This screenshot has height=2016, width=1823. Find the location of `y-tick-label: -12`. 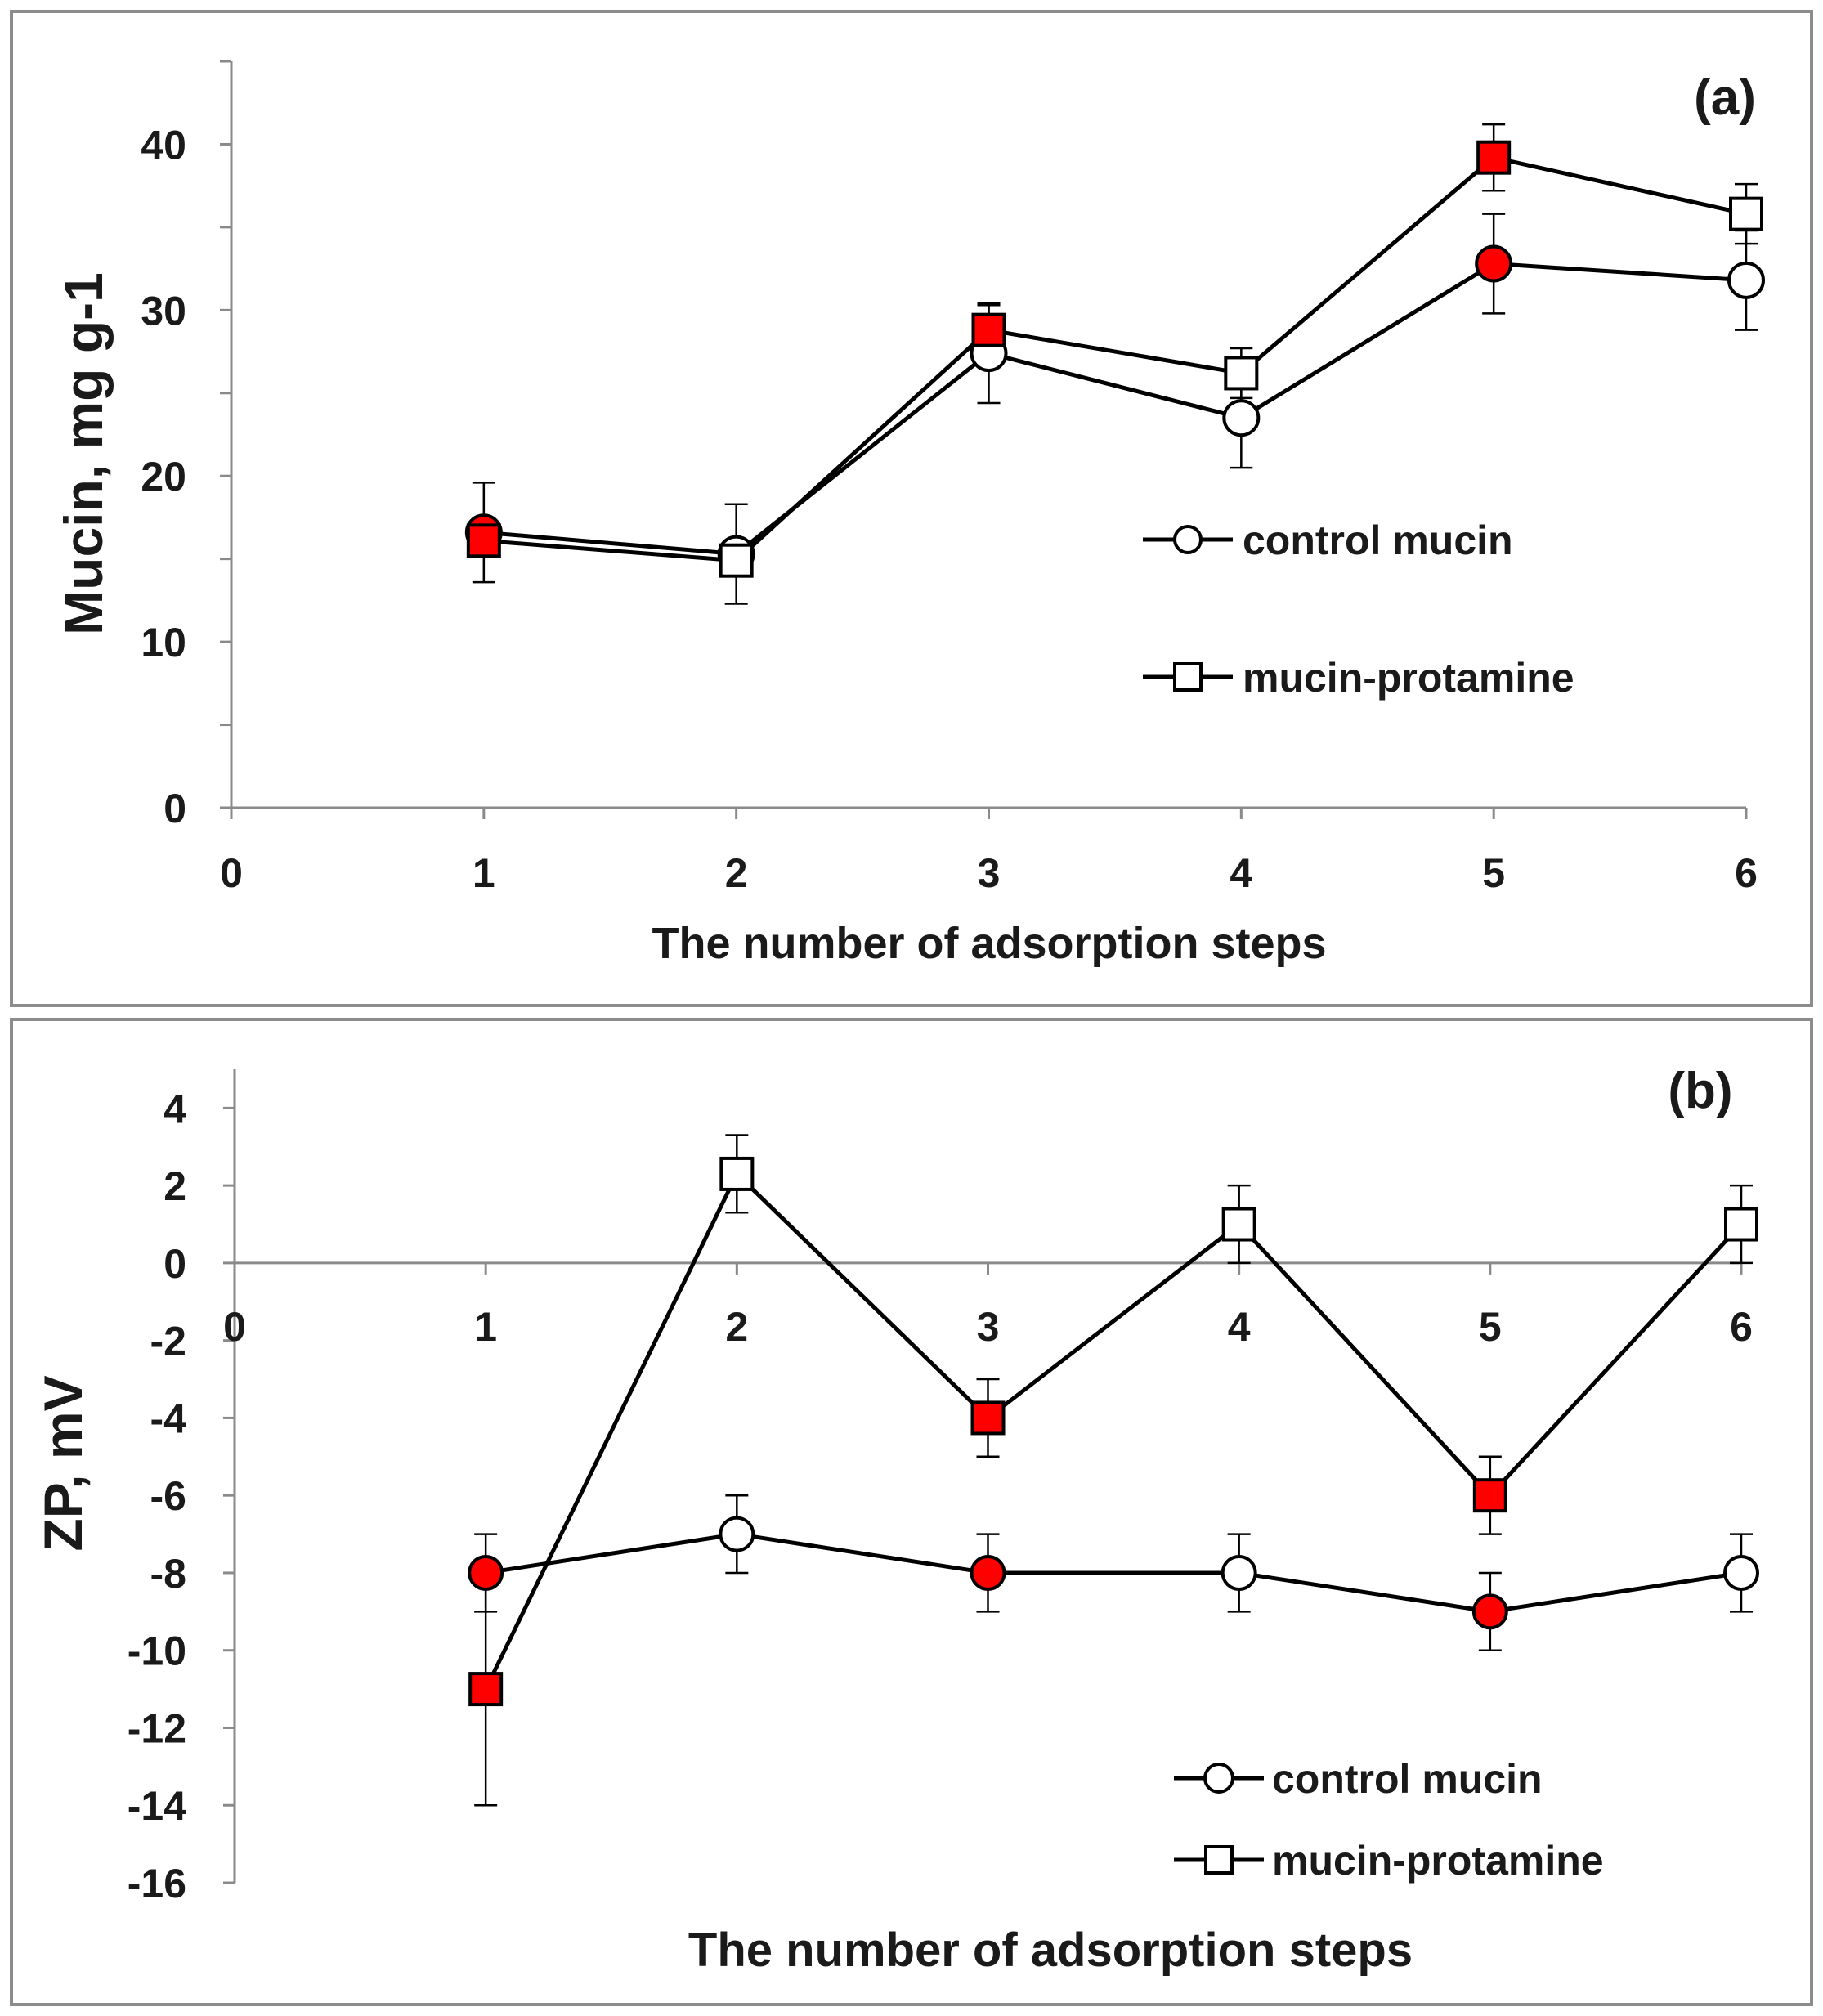

y-tick-label: -12 is located at coordinates (157, 1728).